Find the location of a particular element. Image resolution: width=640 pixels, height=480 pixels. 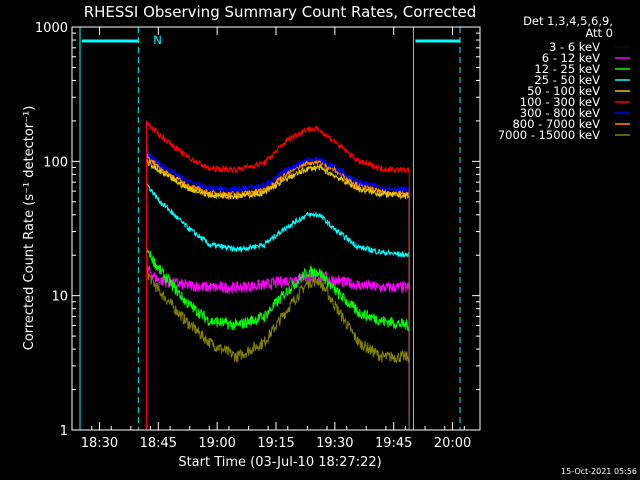

x-tick-label-3: 19:15 is located at coordinates (275, 443).